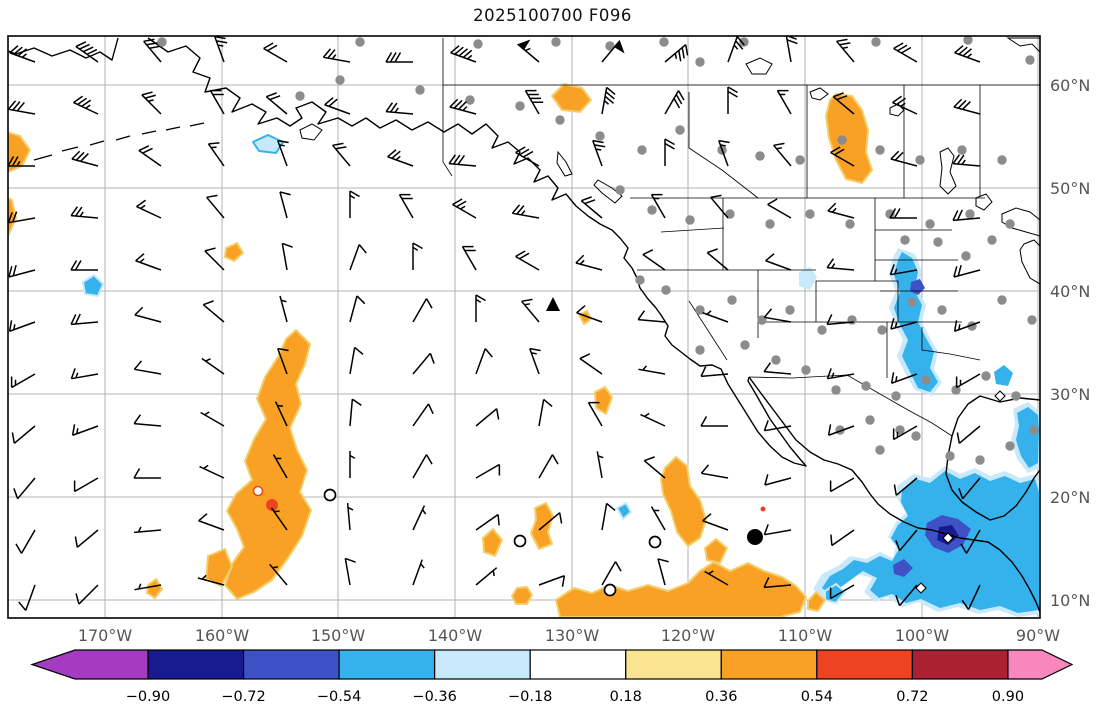 The image size is (1105, 712). I want to click on svg-text: 110°W, so click(805, 635).